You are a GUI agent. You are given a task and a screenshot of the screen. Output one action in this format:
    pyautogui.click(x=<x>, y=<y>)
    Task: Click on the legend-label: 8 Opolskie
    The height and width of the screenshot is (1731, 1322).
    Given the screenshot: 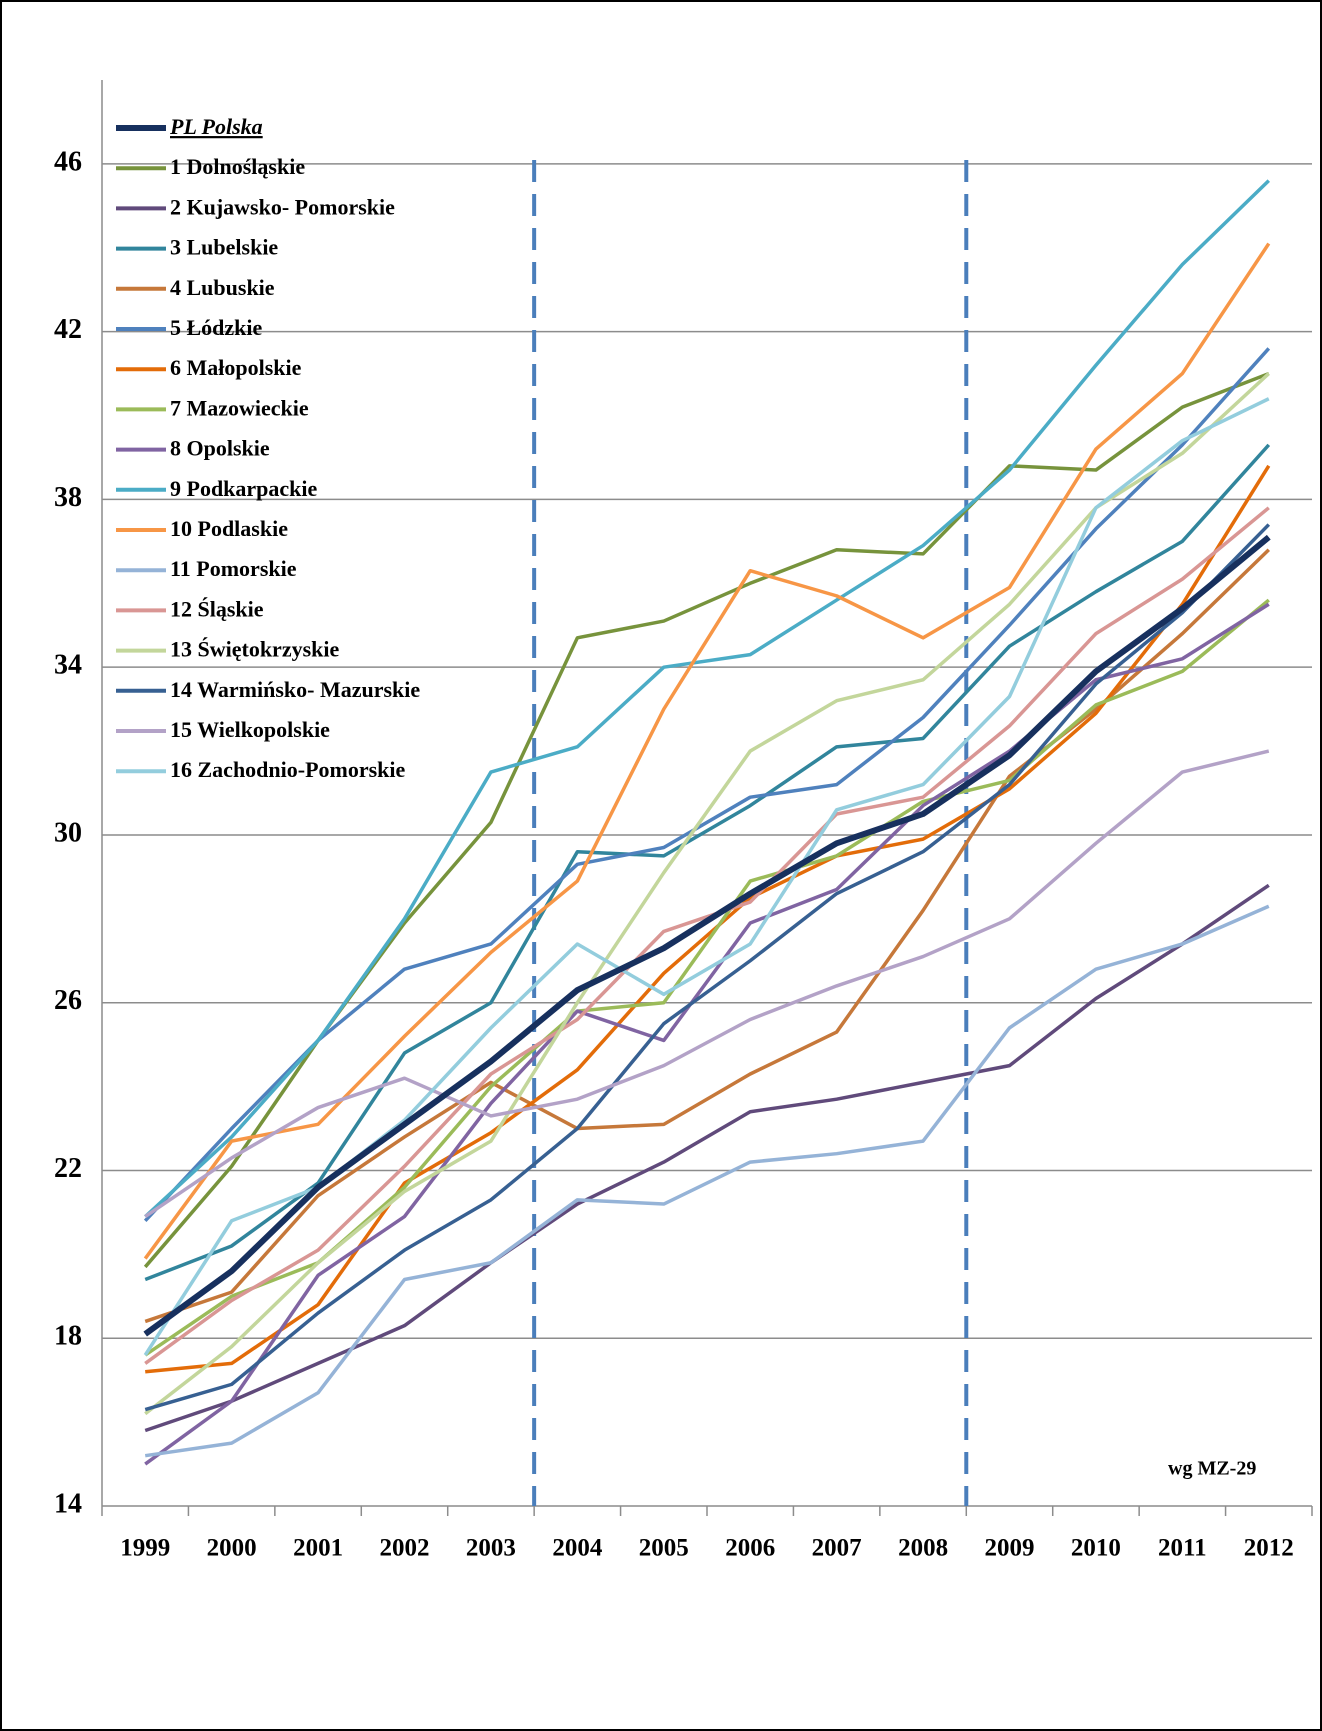 What is the action you would take?
    pyautogui.click(x=220, y=448)
    